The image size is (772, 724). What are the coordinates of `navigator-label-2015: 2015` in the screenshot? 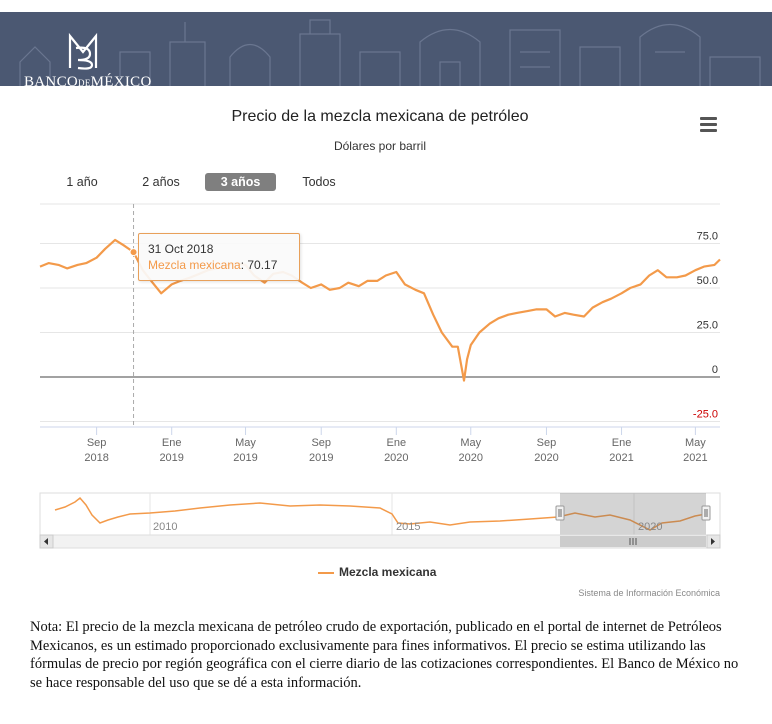 It's located at (408, 527).